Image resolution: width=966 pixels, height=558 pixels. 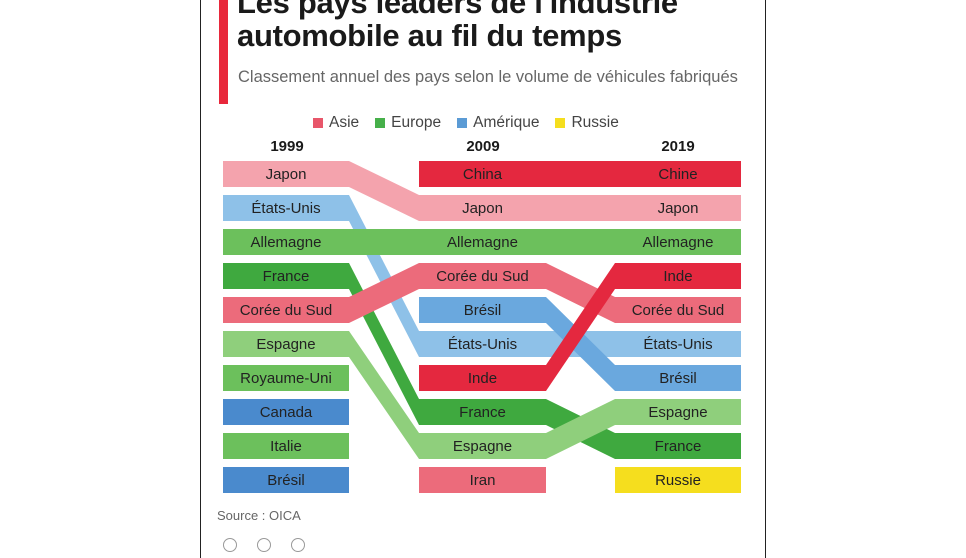 I want to click on legend: Asie Europe Amérique Russie, so click(x=466, y=123).